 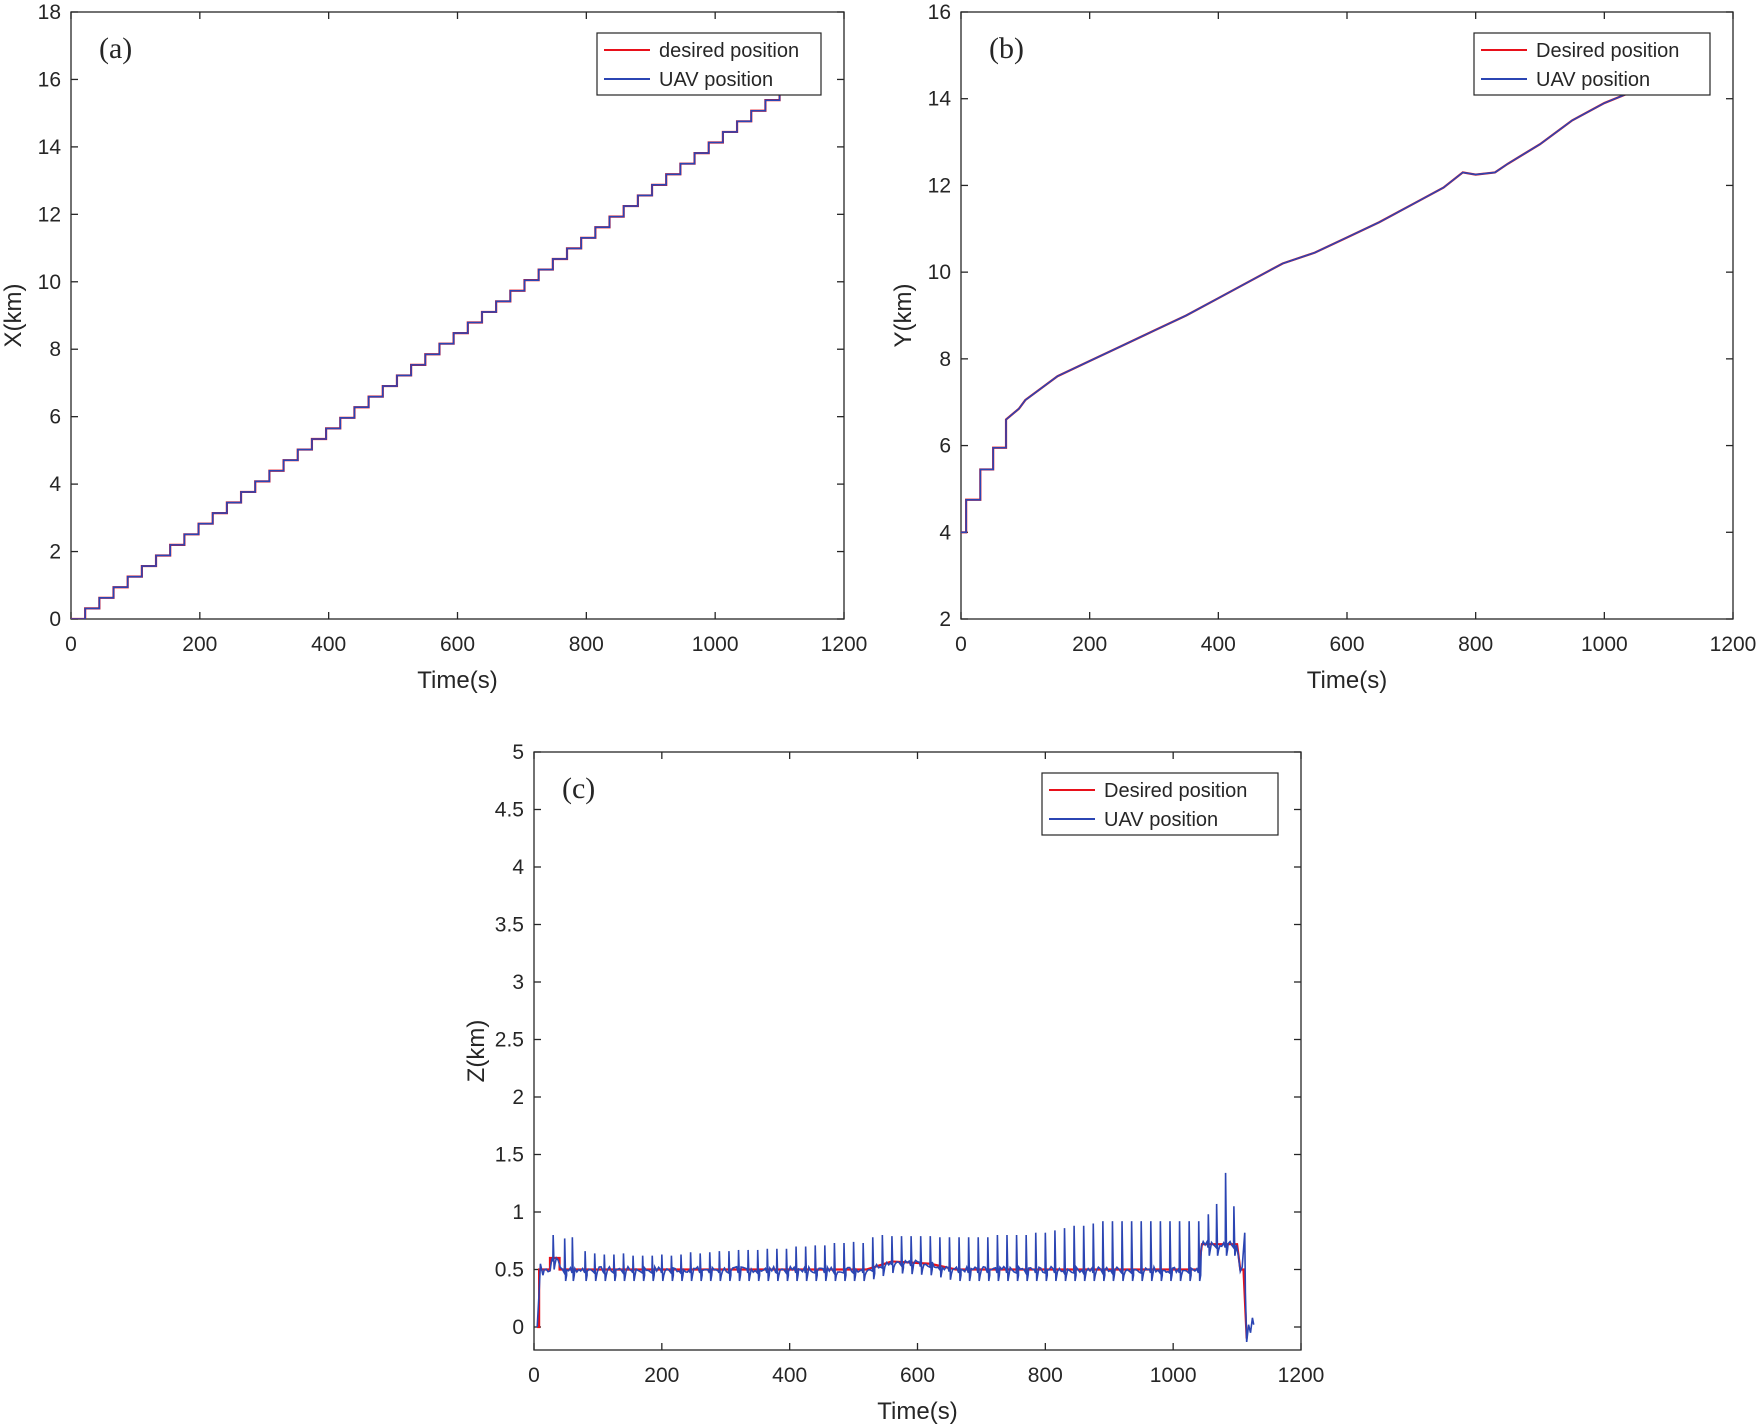 What do you see at coordinates (509, 925) in the screenshot?
I see `y-tick-label: 3.5` at bounding box center [509, 925].